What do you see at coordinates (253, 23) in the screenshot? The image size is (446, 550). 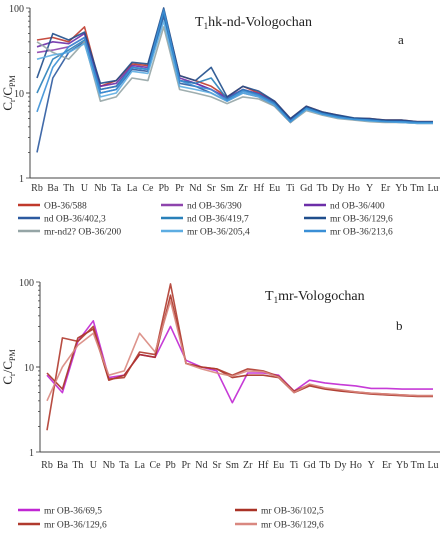 I see `panel-title: T1hk-nd-Vologochan` at bounding box center [253, 23].